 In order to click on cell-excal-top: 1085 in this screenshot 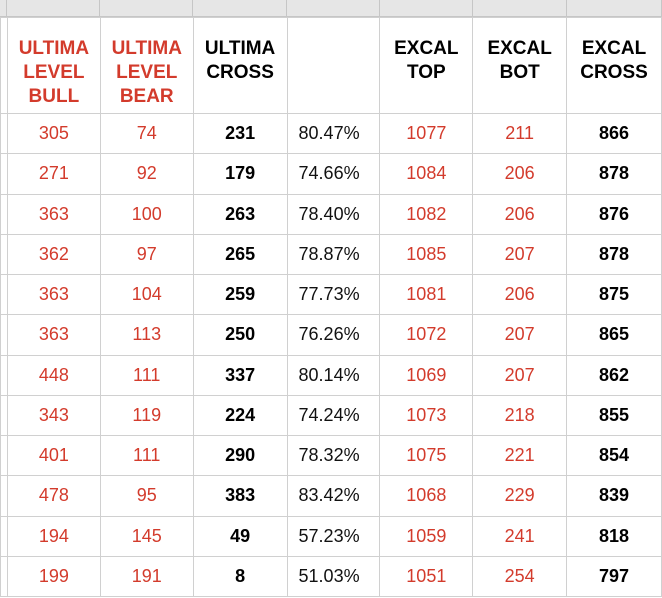, I will do `click(426, 254)`.